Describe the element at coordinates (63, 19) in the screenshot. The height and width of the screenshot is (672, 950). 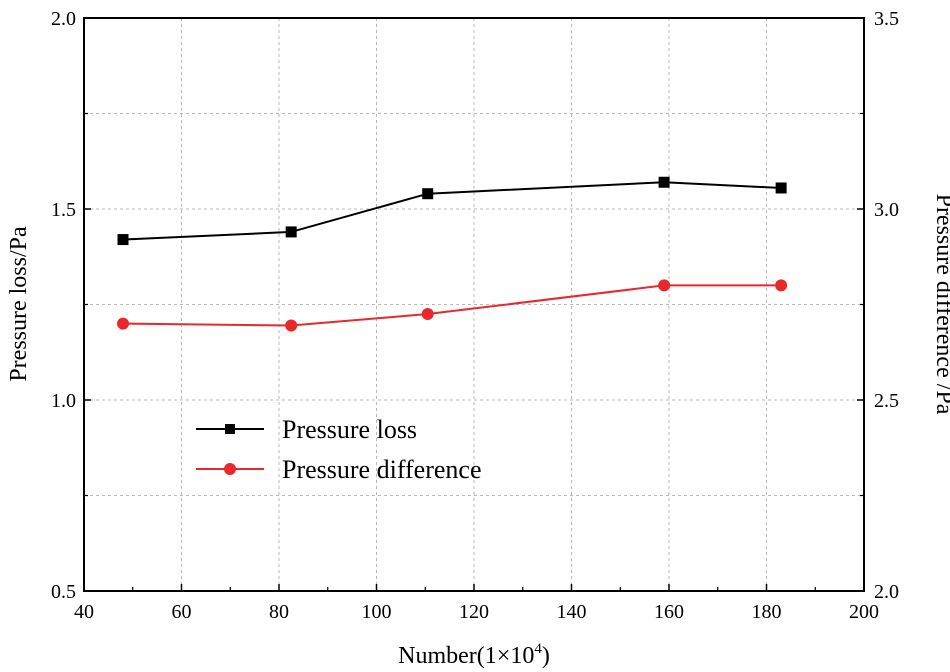
I see `y-left-tick-label: 2.0` at that location.